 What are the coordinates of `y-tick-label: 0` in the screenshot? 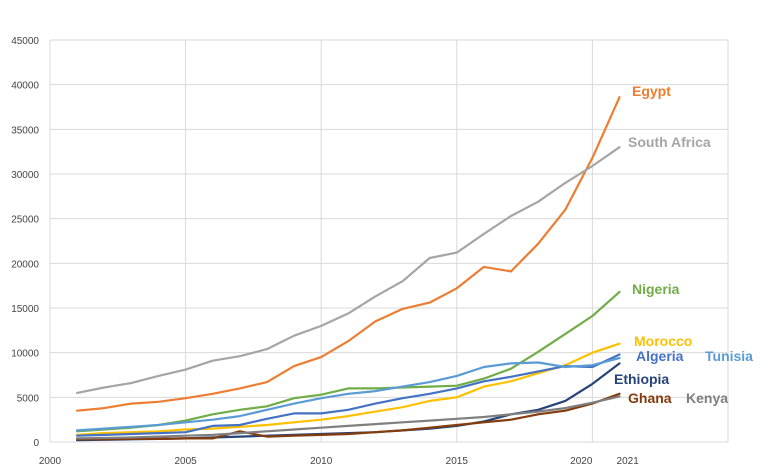 It's located at (36, 443).